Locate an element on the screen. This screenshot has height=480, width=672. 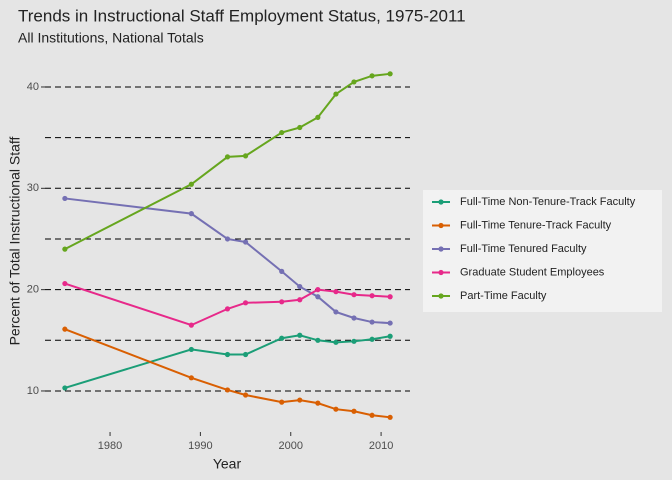
x-tick-label: 2010 is located at coordinates (381, 446).